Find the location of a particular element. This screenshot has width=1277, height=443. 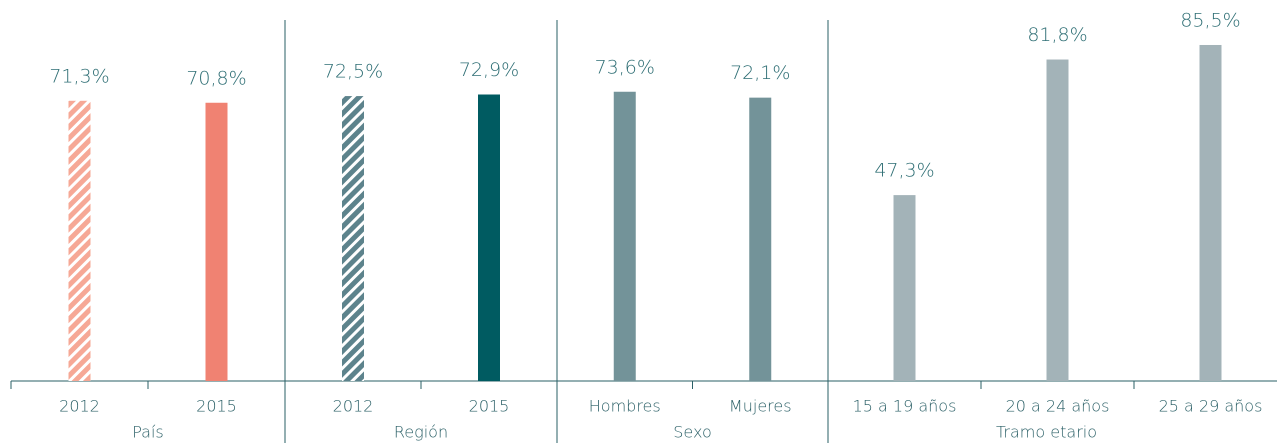

value-label: 72,1% is located at coordinates (760, 73).